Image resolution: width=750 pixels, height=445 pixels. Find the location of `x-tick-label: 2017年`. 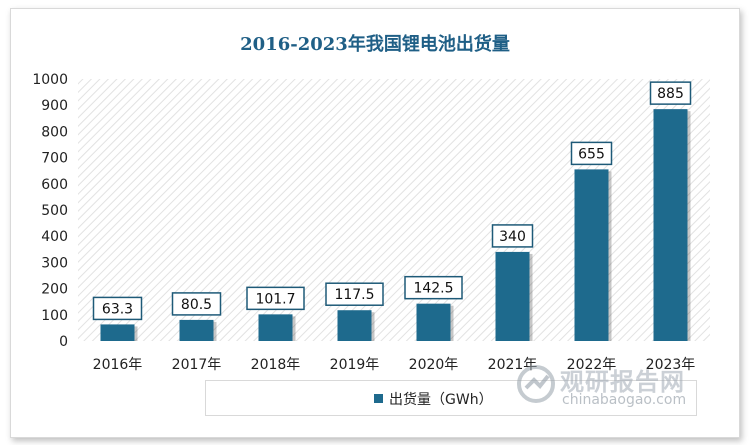

x-tick-label: 2017年 is located at coordinates (197, 365).